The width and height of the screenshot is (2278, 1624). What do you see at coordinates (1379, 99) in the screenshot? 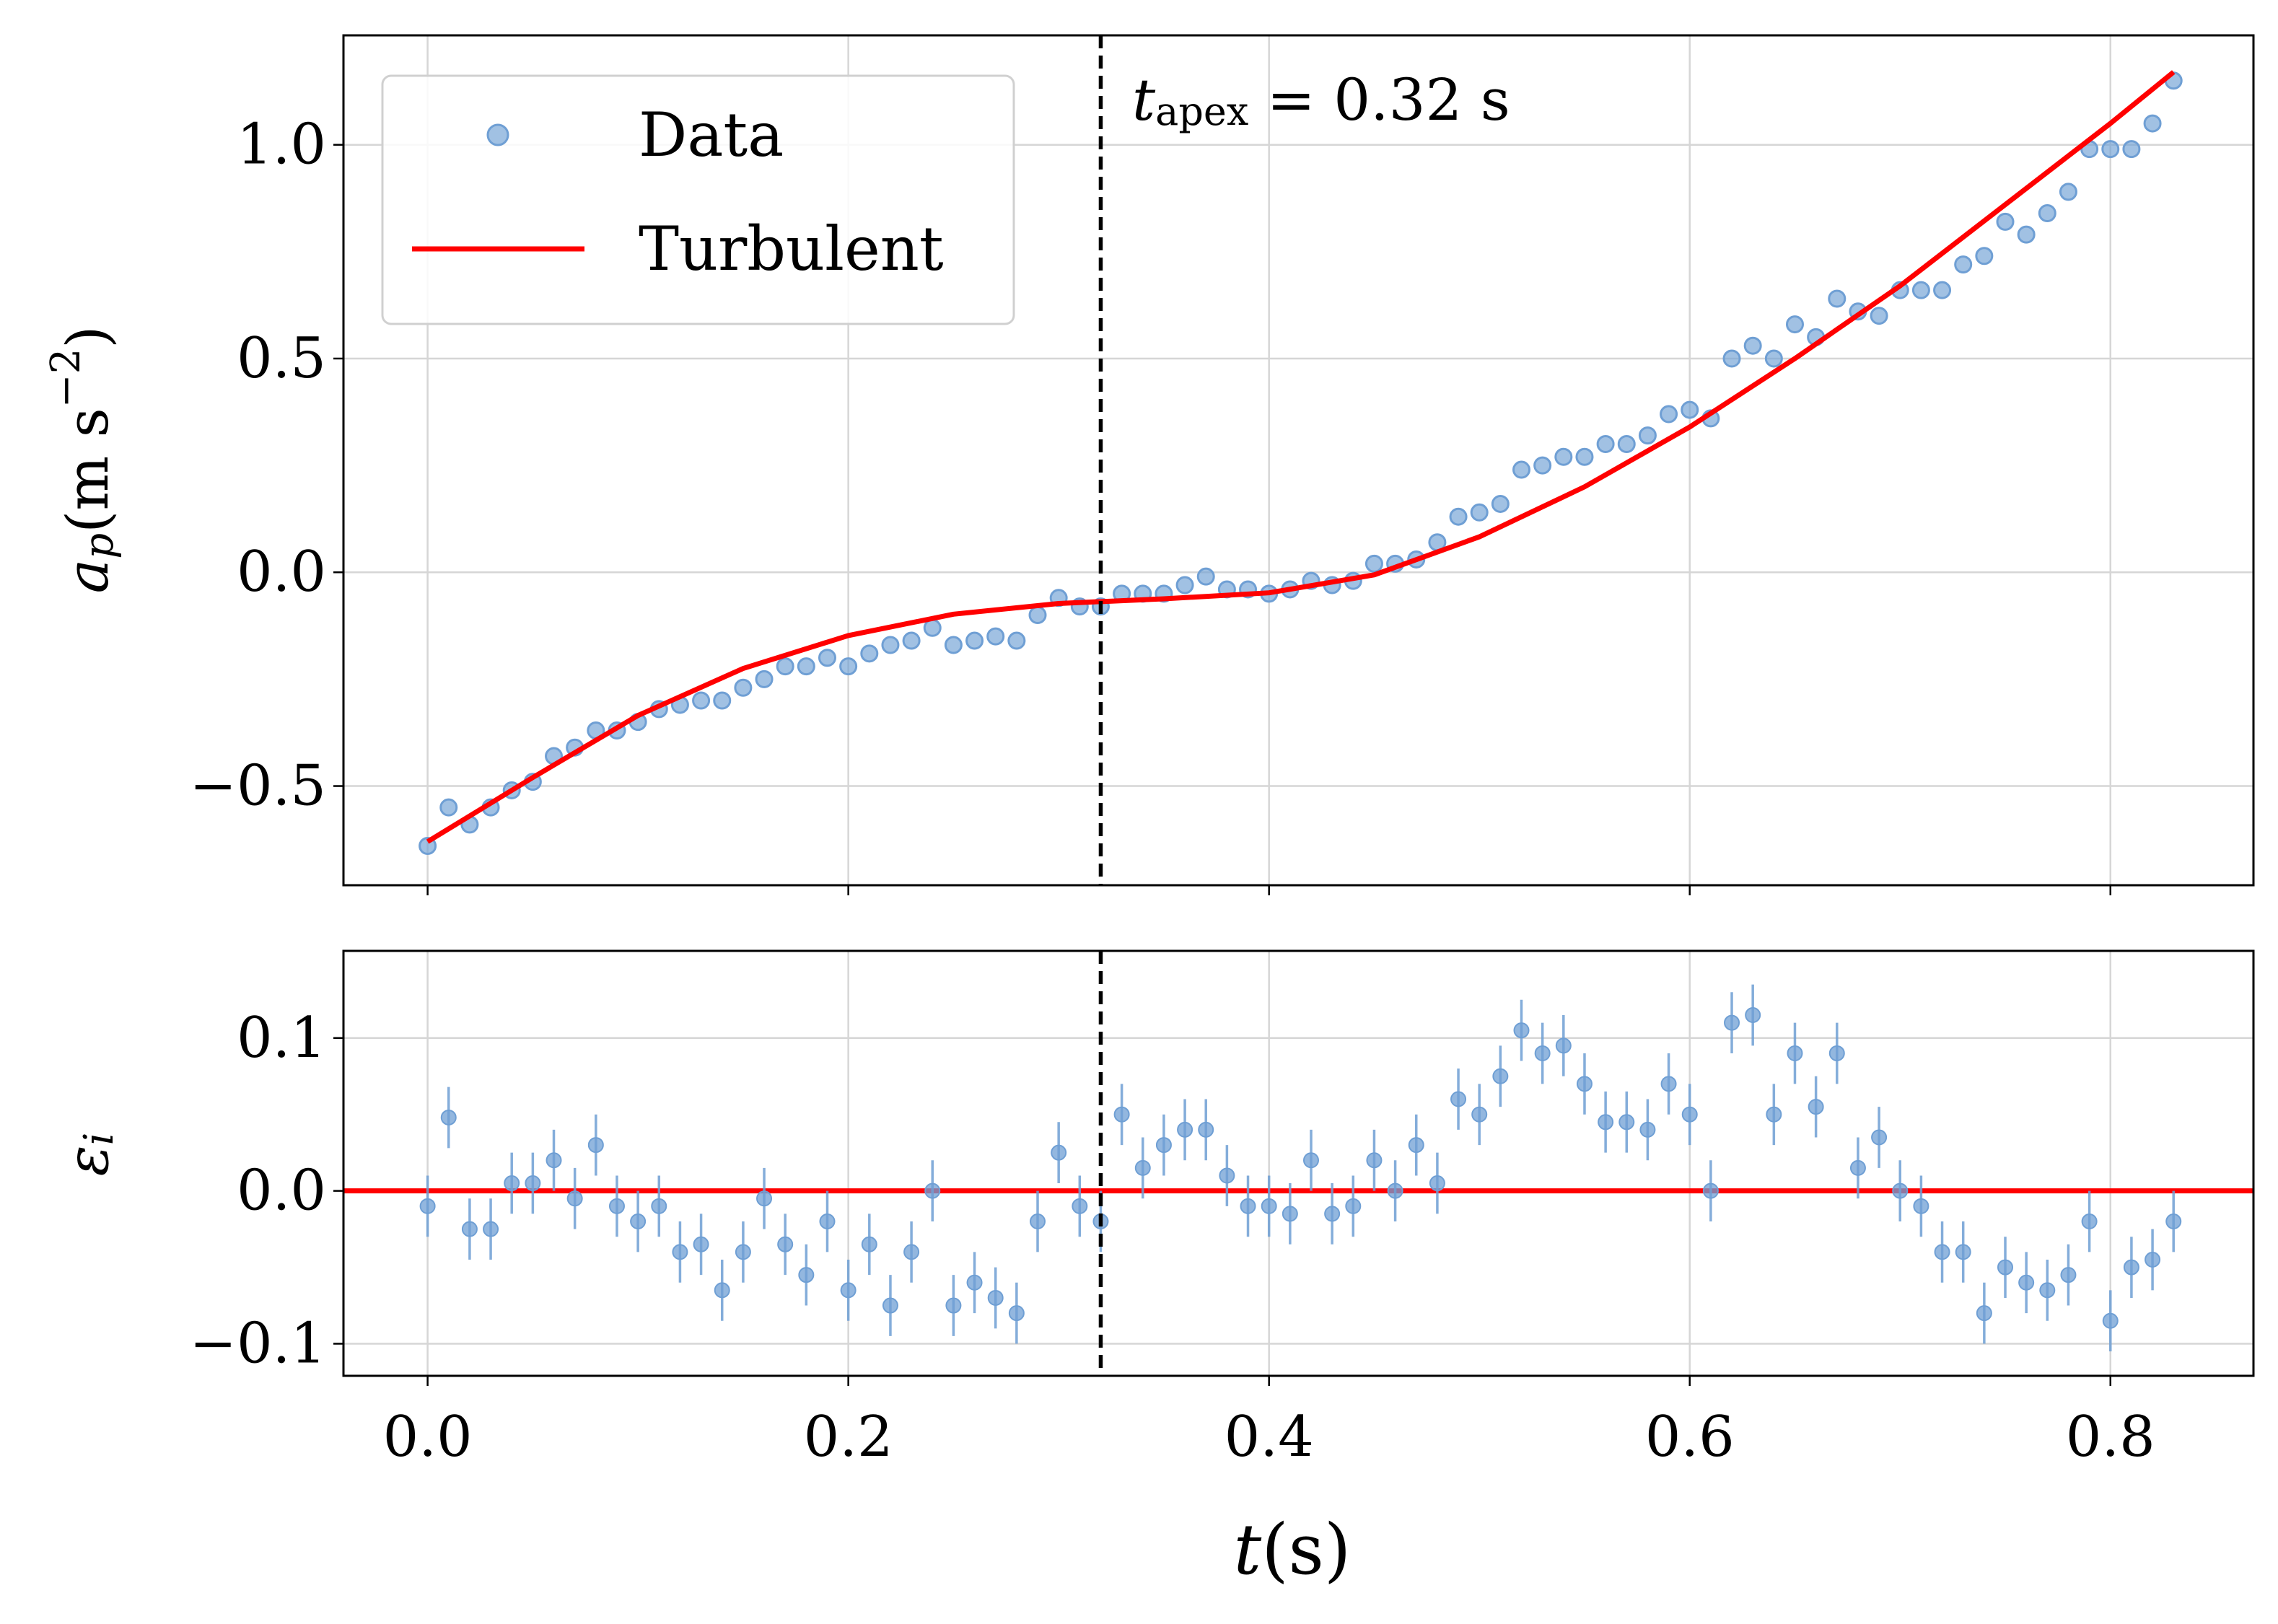
I see `label-part: = 0.32 s` at bounding box center [1379, 99].